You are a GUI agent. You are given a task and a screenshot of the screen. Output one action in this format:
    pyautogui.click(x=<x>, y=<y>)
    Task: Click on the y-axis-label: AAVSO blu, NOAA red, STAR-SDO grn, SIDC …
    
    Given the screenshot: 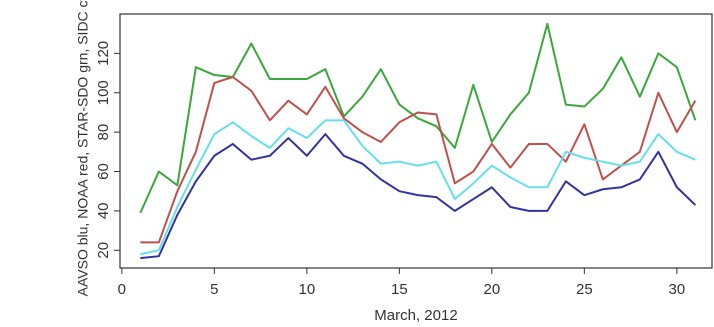 What is the action you would take?
    pyautogui.click(x=83, y=148)
    